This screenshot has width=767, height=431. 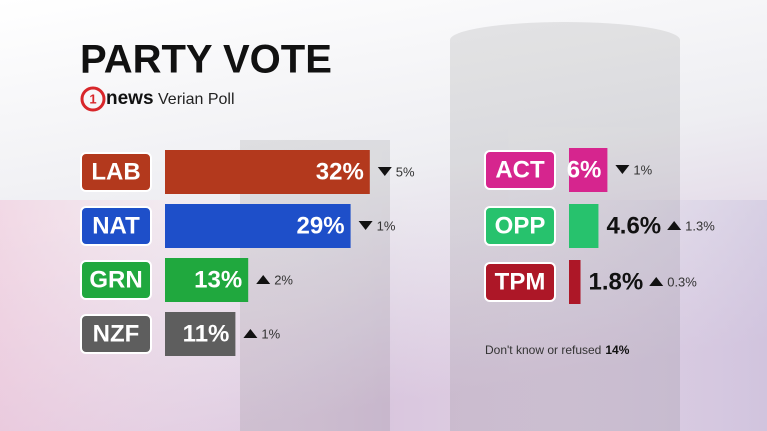 What do you see at coordinates (543, 350) in the screenshot?
I see `note: Don't know or refused` at bounding box center [543, 350].